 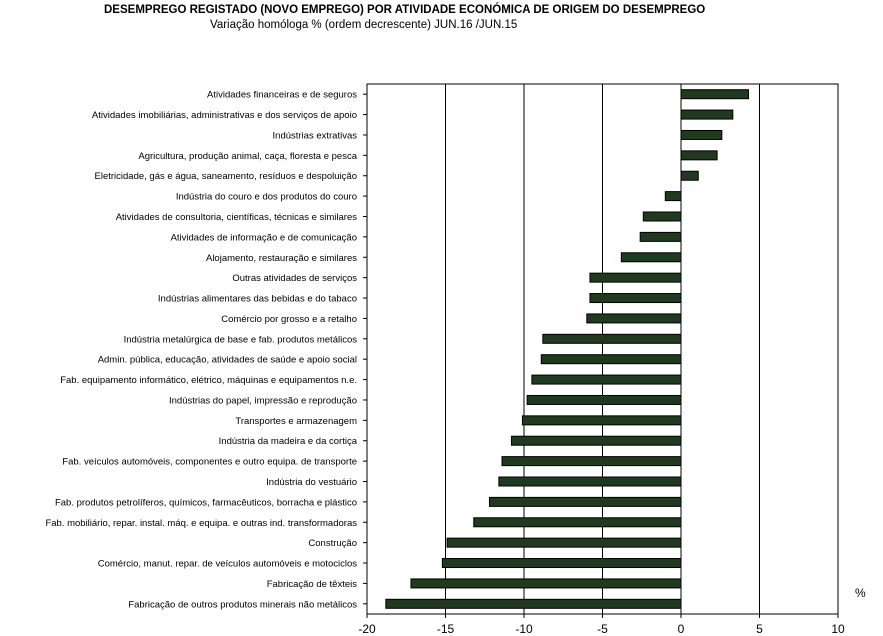 What do you see at coordinates (860, 593) in the screenshot?
I see `unit-label: %` at bounding box center [860, 593].